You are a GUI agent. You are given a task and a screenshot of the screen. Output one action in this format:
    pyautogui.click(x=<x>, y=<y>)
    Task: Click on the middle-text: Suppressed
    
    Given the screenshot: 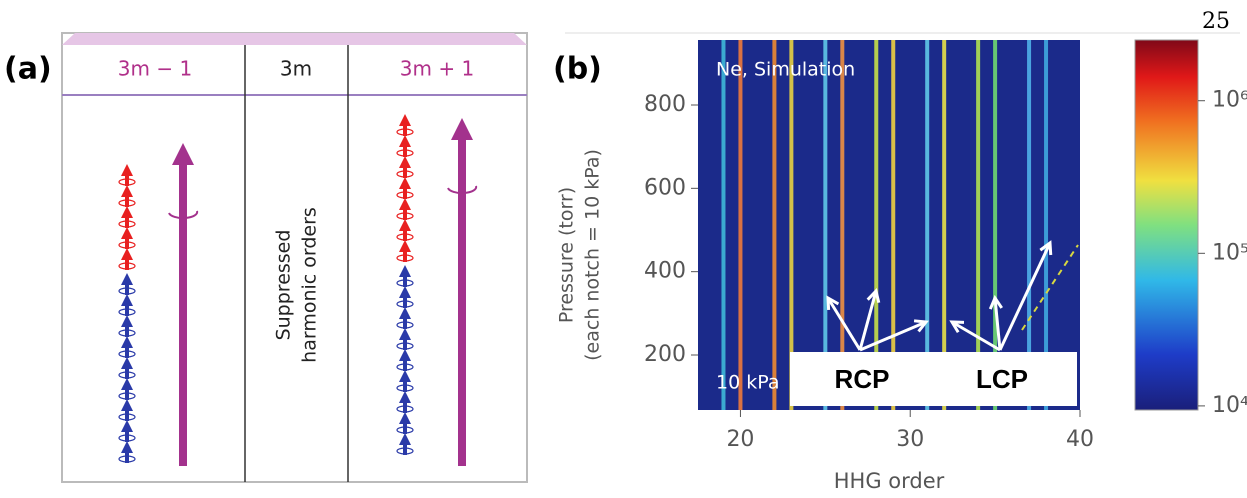 What is the action you would take?
    pyautogui.click(x=284, y=285)
    